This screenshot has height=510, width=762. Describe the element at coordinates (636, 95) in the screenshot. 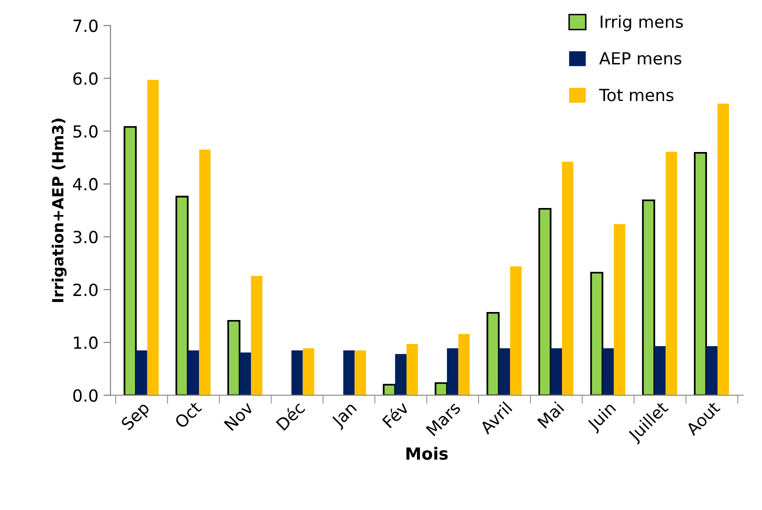

I see `legend-label: Tot mens` at that location.